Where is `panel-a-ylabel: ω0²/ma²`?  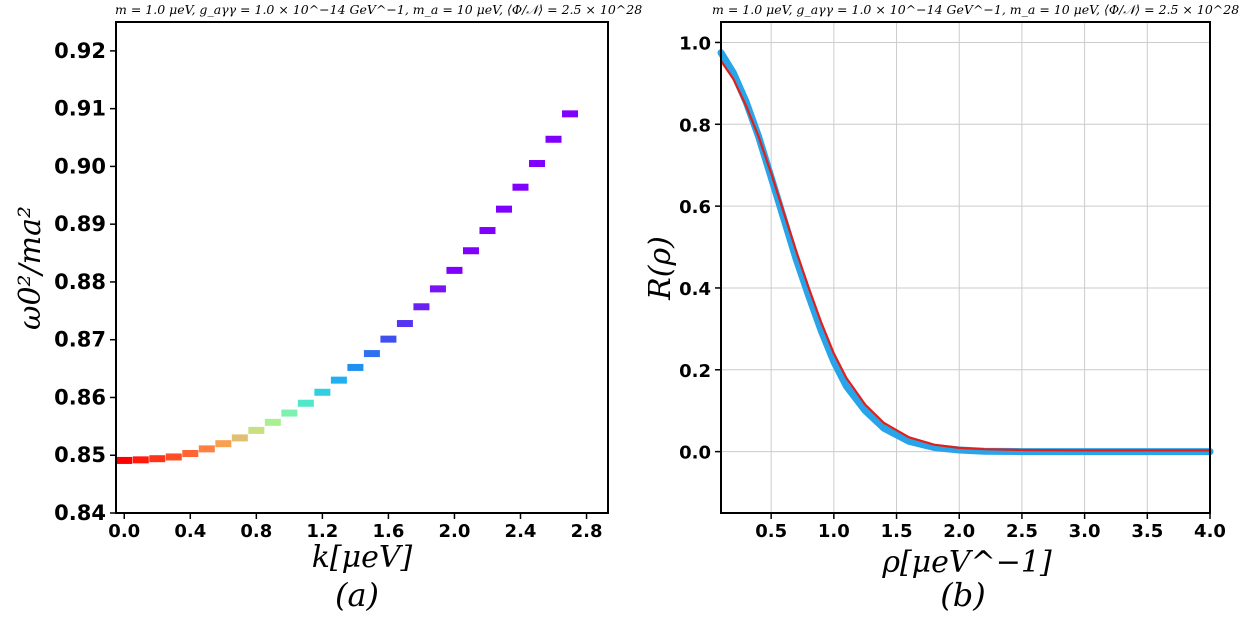 panel-a-ylabel: ω0²/ma² is located at coordinates (30, 268).